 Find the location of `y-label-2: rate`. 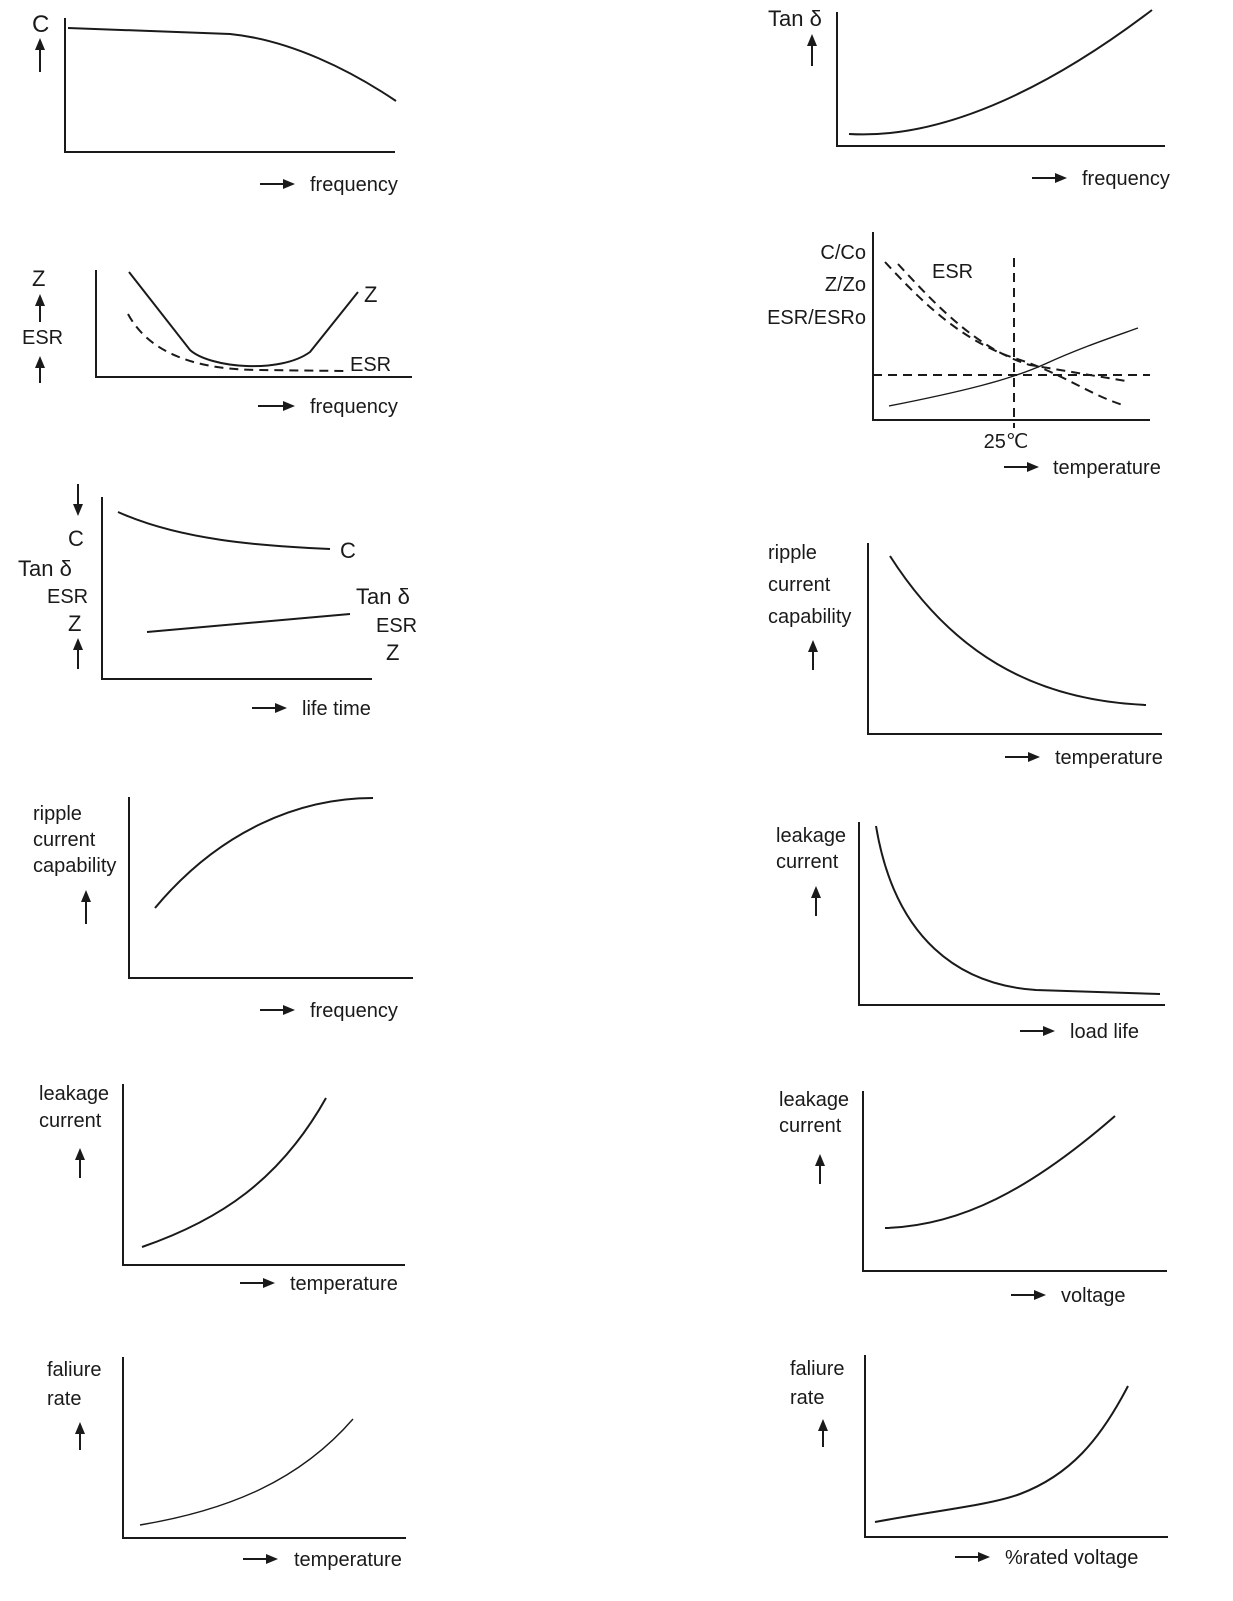

y-label-2: rate is located at coordinates (64, 1399).